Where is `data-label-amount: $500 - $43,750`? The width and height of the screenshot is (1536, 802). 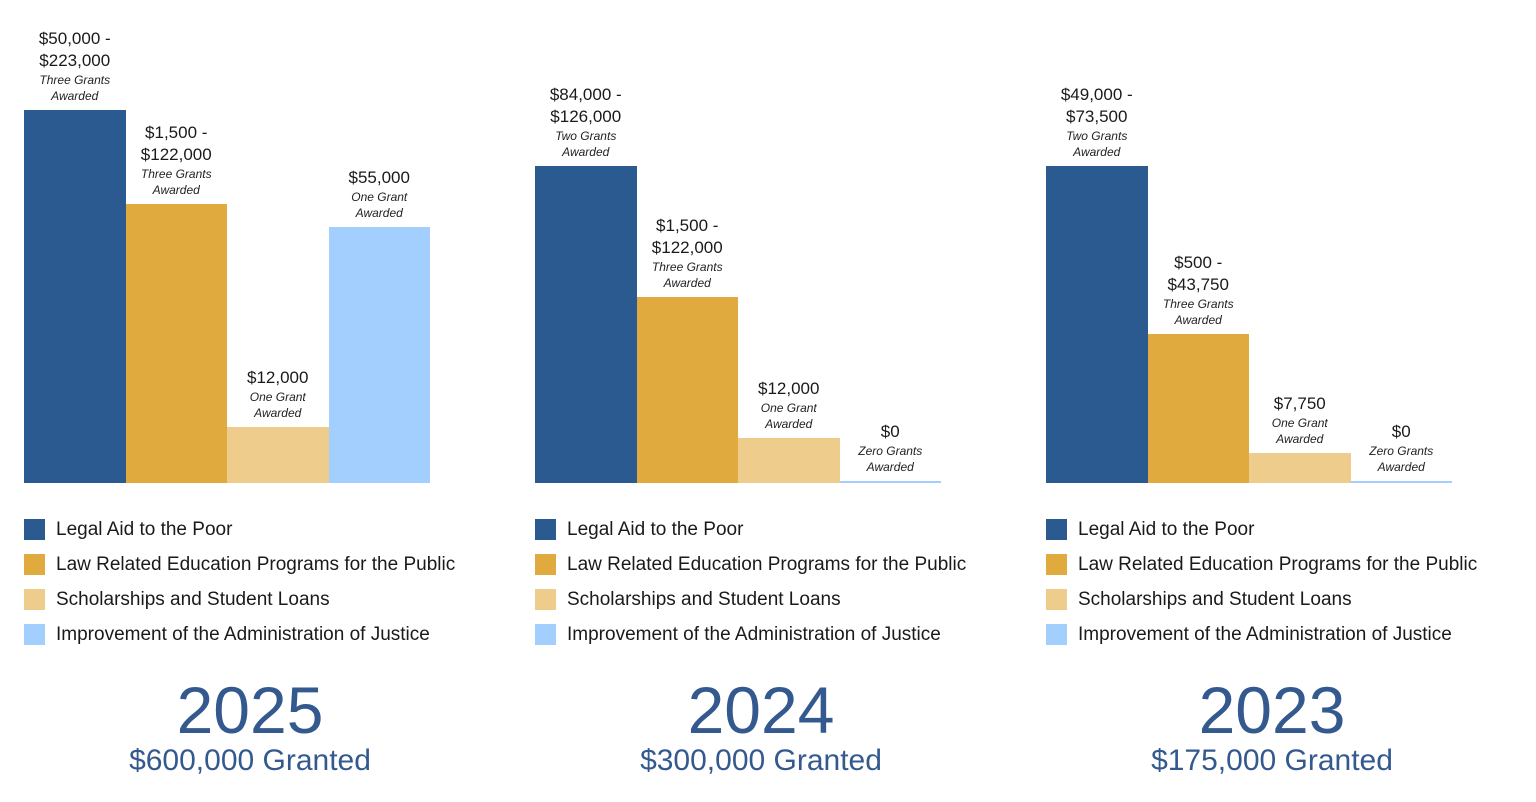 data-label-amount: $500 - $43,750 is located at coordinates (1198, 273).